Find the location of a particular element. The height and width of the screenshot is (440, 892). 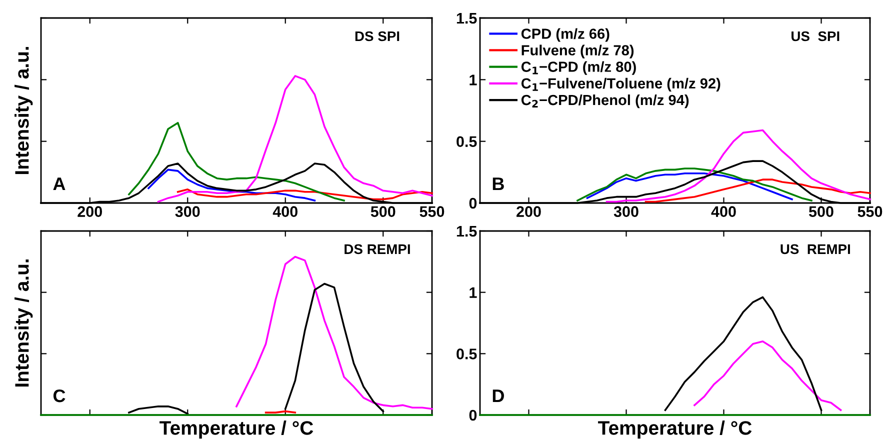

legend-label: CPD (m/z 66) is located at coordinates (565, 35).